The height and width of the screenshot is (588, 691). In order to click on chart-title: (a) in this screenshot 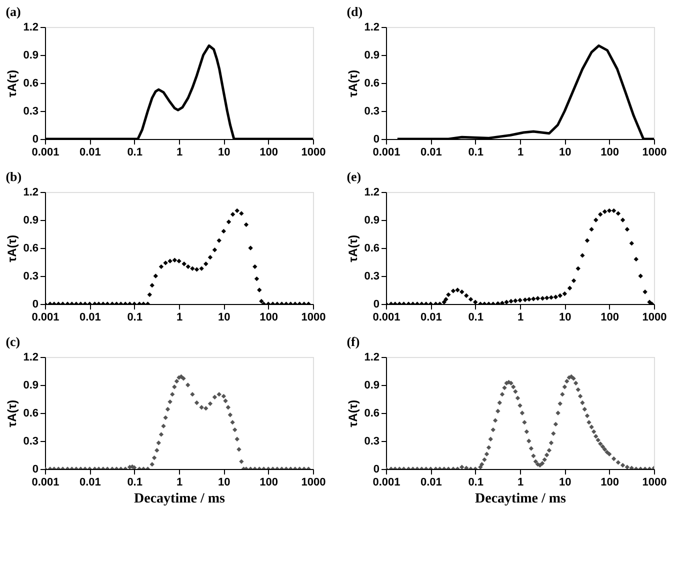, I will do `click(13, 11)`.